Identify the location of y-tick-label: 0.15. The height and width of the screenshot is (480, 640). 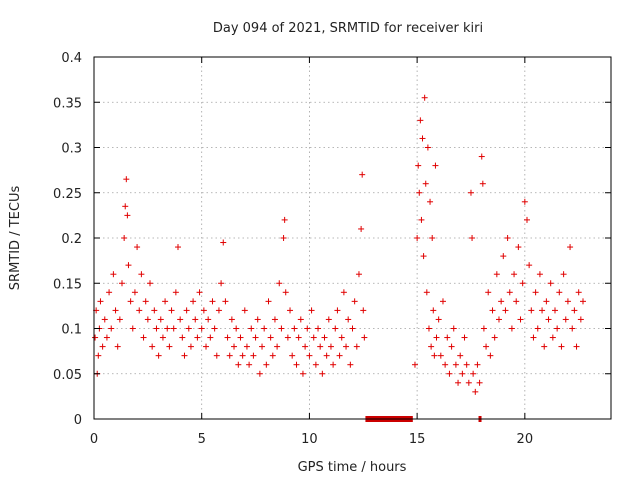
(67, 284).